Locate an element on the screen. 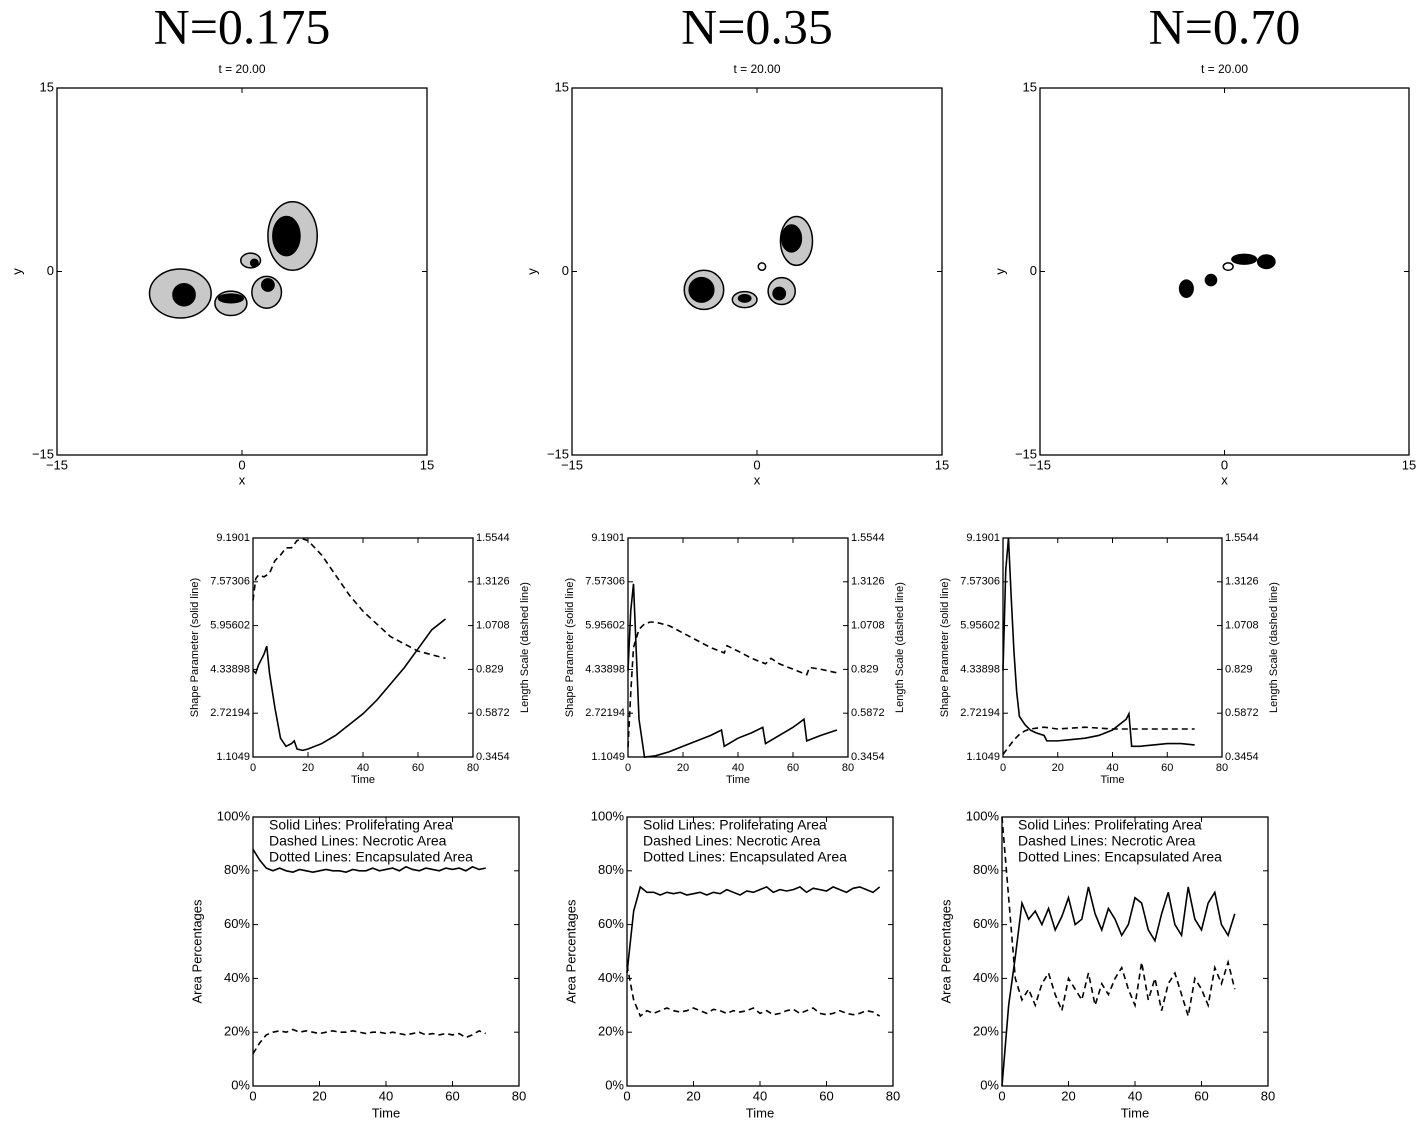  y-tick-label: 80% is located at coordinates (611, 869).